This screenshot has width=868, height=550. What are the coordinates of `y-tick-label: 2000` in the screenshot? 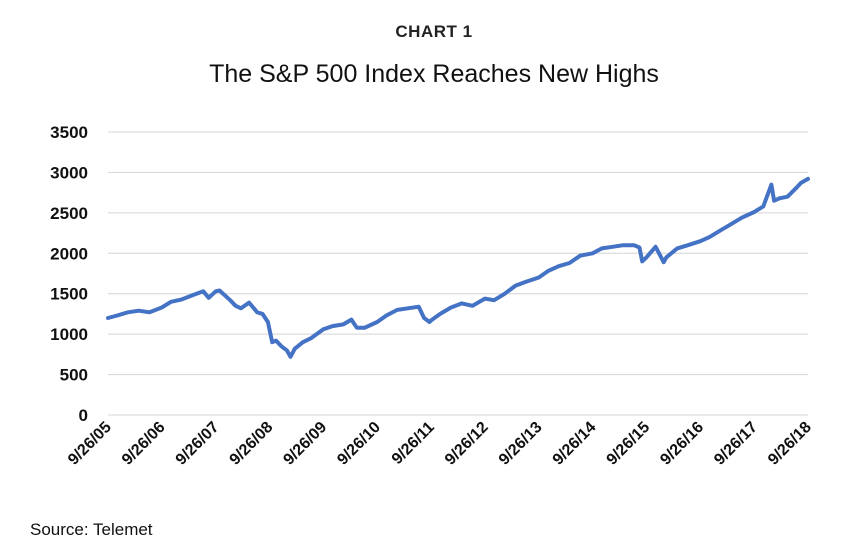 It's located at (69, 253).